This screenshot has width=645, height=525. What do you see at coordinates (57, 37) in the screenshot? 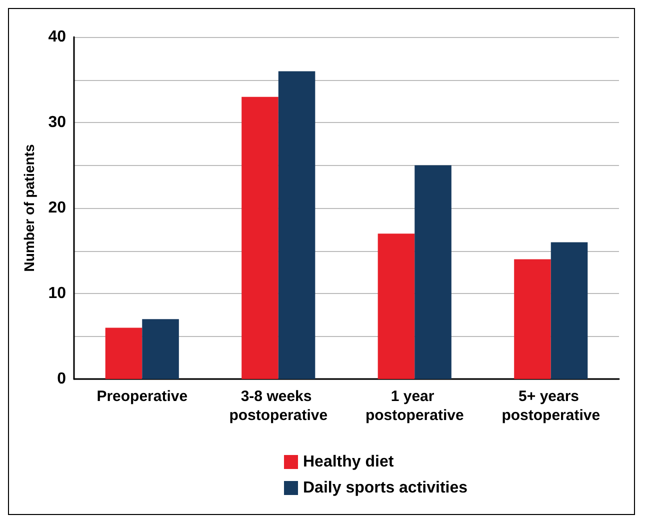
I see `y-tick-label: 40` at bounding box center [57, 37].